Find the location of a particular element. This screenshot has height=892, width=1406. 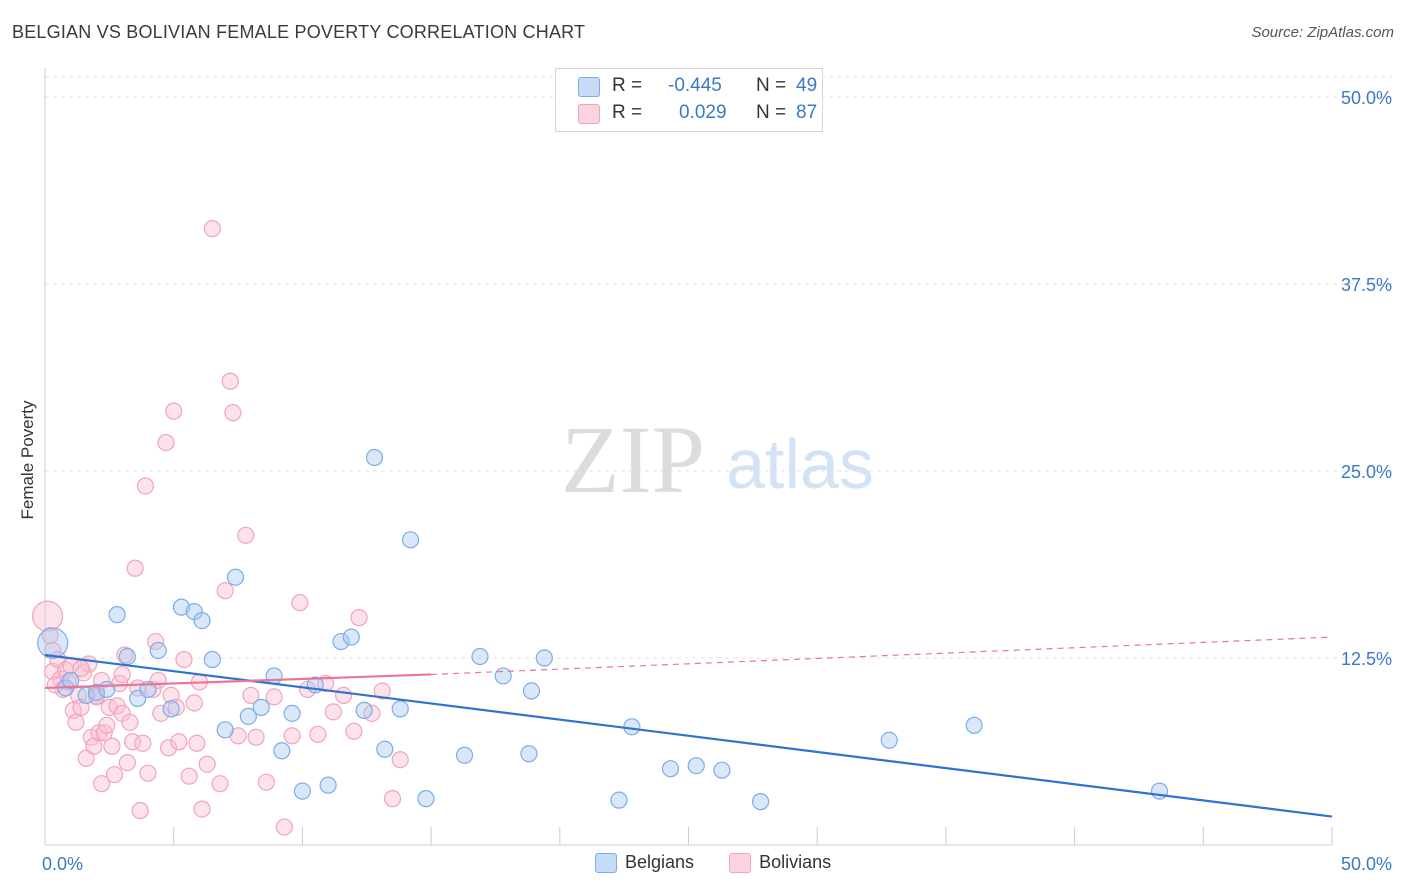

legend-label-belgians: Belgians is located at coordinates (660, 862).